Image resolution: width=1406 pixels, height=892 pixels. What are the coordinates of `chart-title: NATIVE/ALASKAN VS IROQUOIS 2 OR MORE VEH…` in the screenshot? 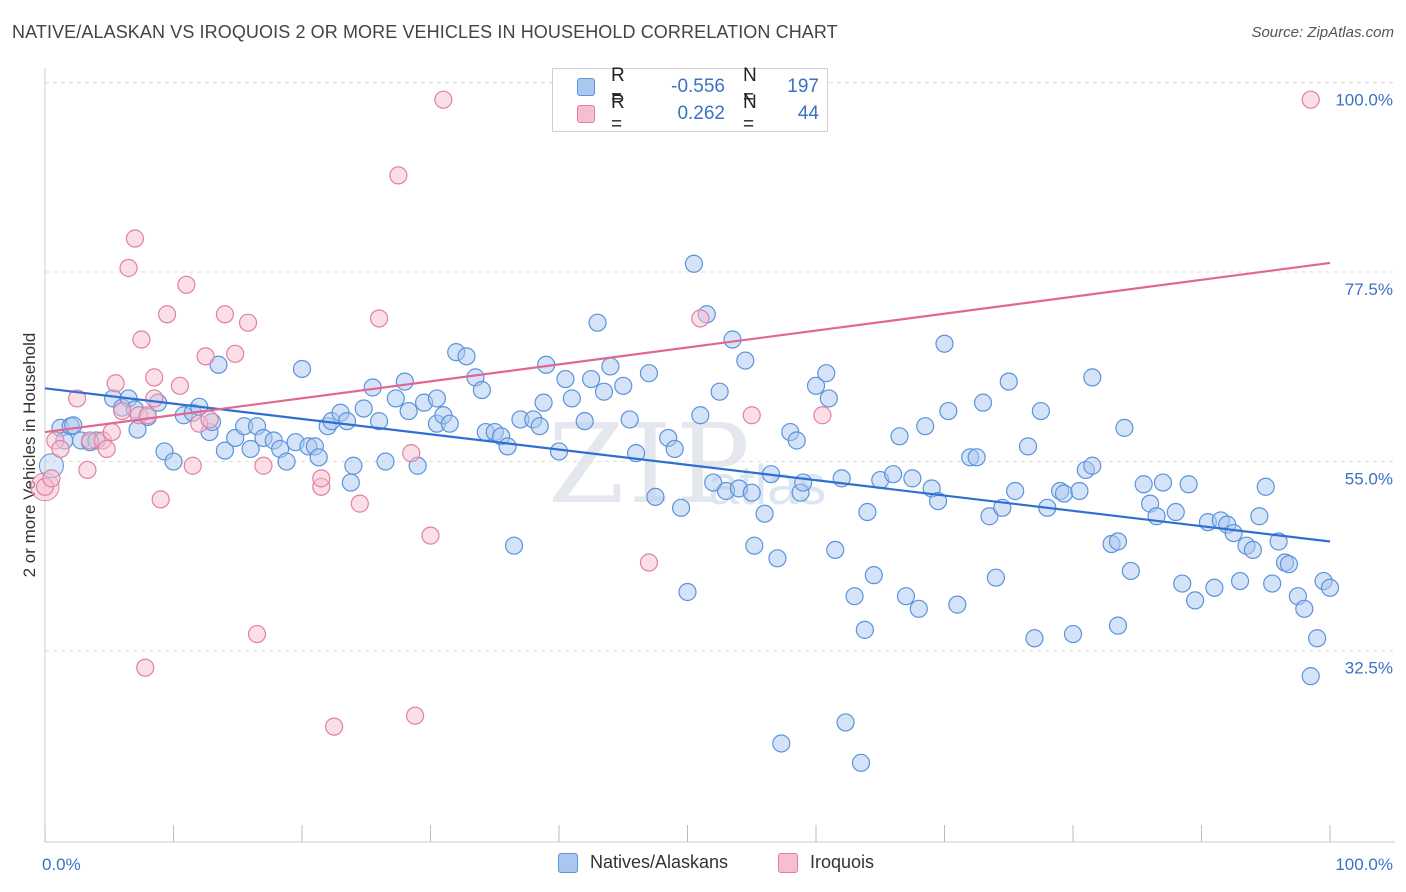 It's located at (425, 32).